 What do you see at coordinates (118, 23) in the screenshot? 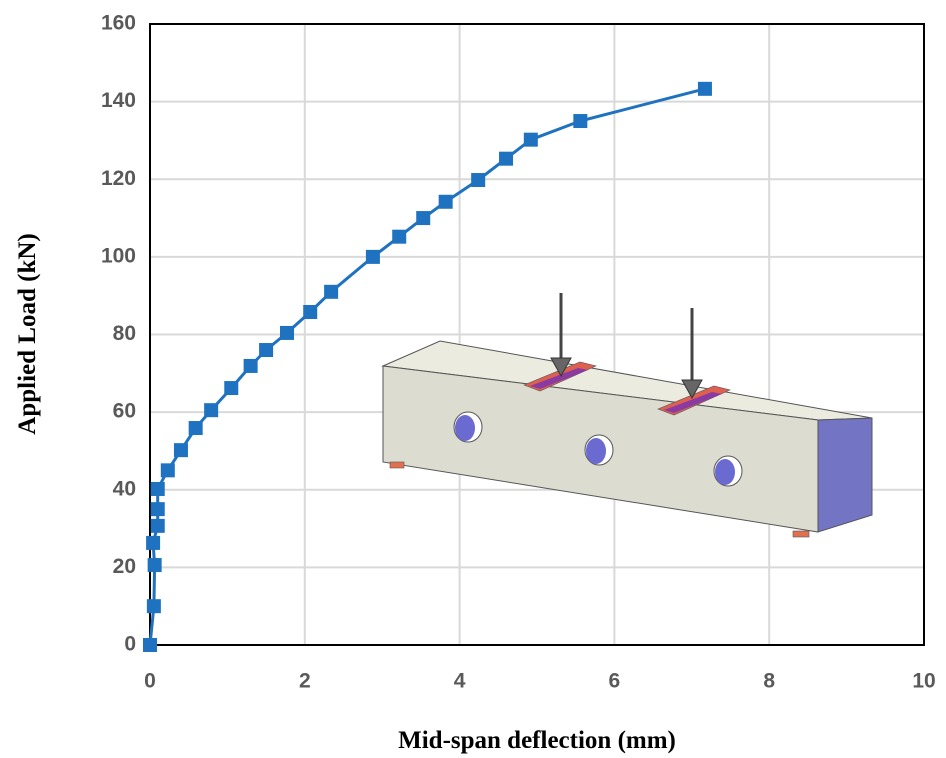
I see `y-tick-label: 160` at bounding box center [118, 23].